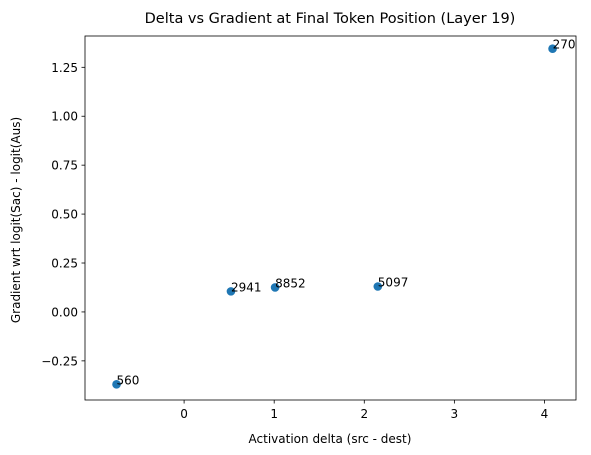  What do you see at coordinates (184, 414) in the screenshot?
I see `x-tick-label: 0` at bounding box center [184, 414].